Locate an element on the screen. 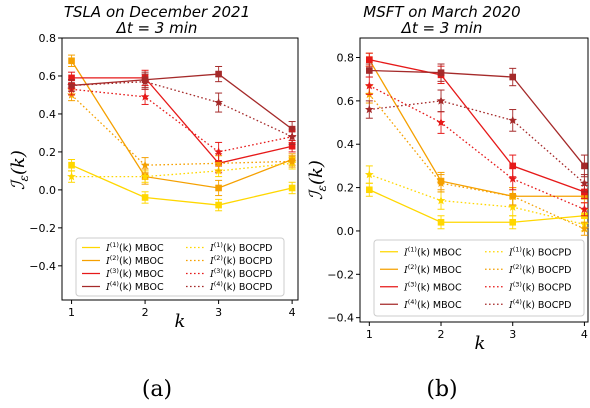 Image resolution: width=590 pixels, height=408 pixels. y-axis-label-text-a: ℐε(k) is located at coordinates (19, 170).